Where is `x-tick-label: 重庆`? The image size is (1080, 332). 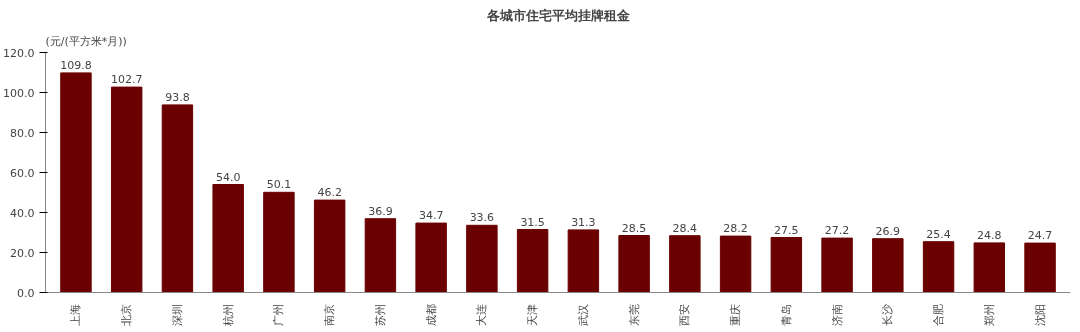
x-tick-label: 重庆 is located at coordinates (736, 314).